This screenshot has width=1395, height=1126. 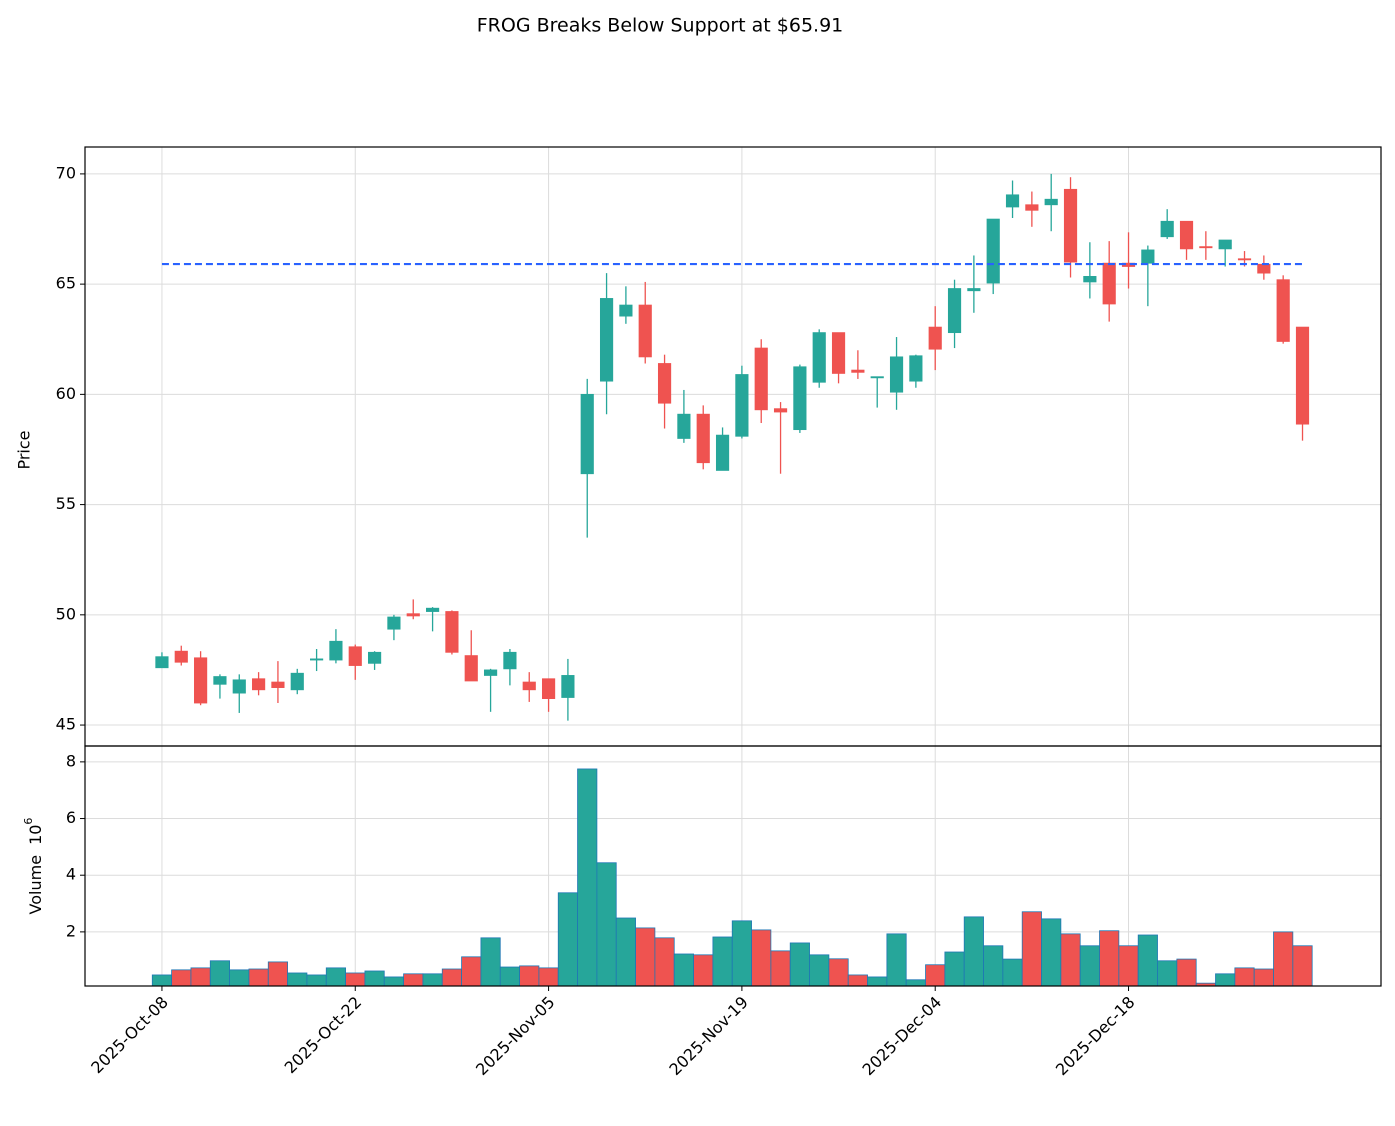 I want to click on x-tick-label: 2025-Nov-19, so click(x=708, y=1036).